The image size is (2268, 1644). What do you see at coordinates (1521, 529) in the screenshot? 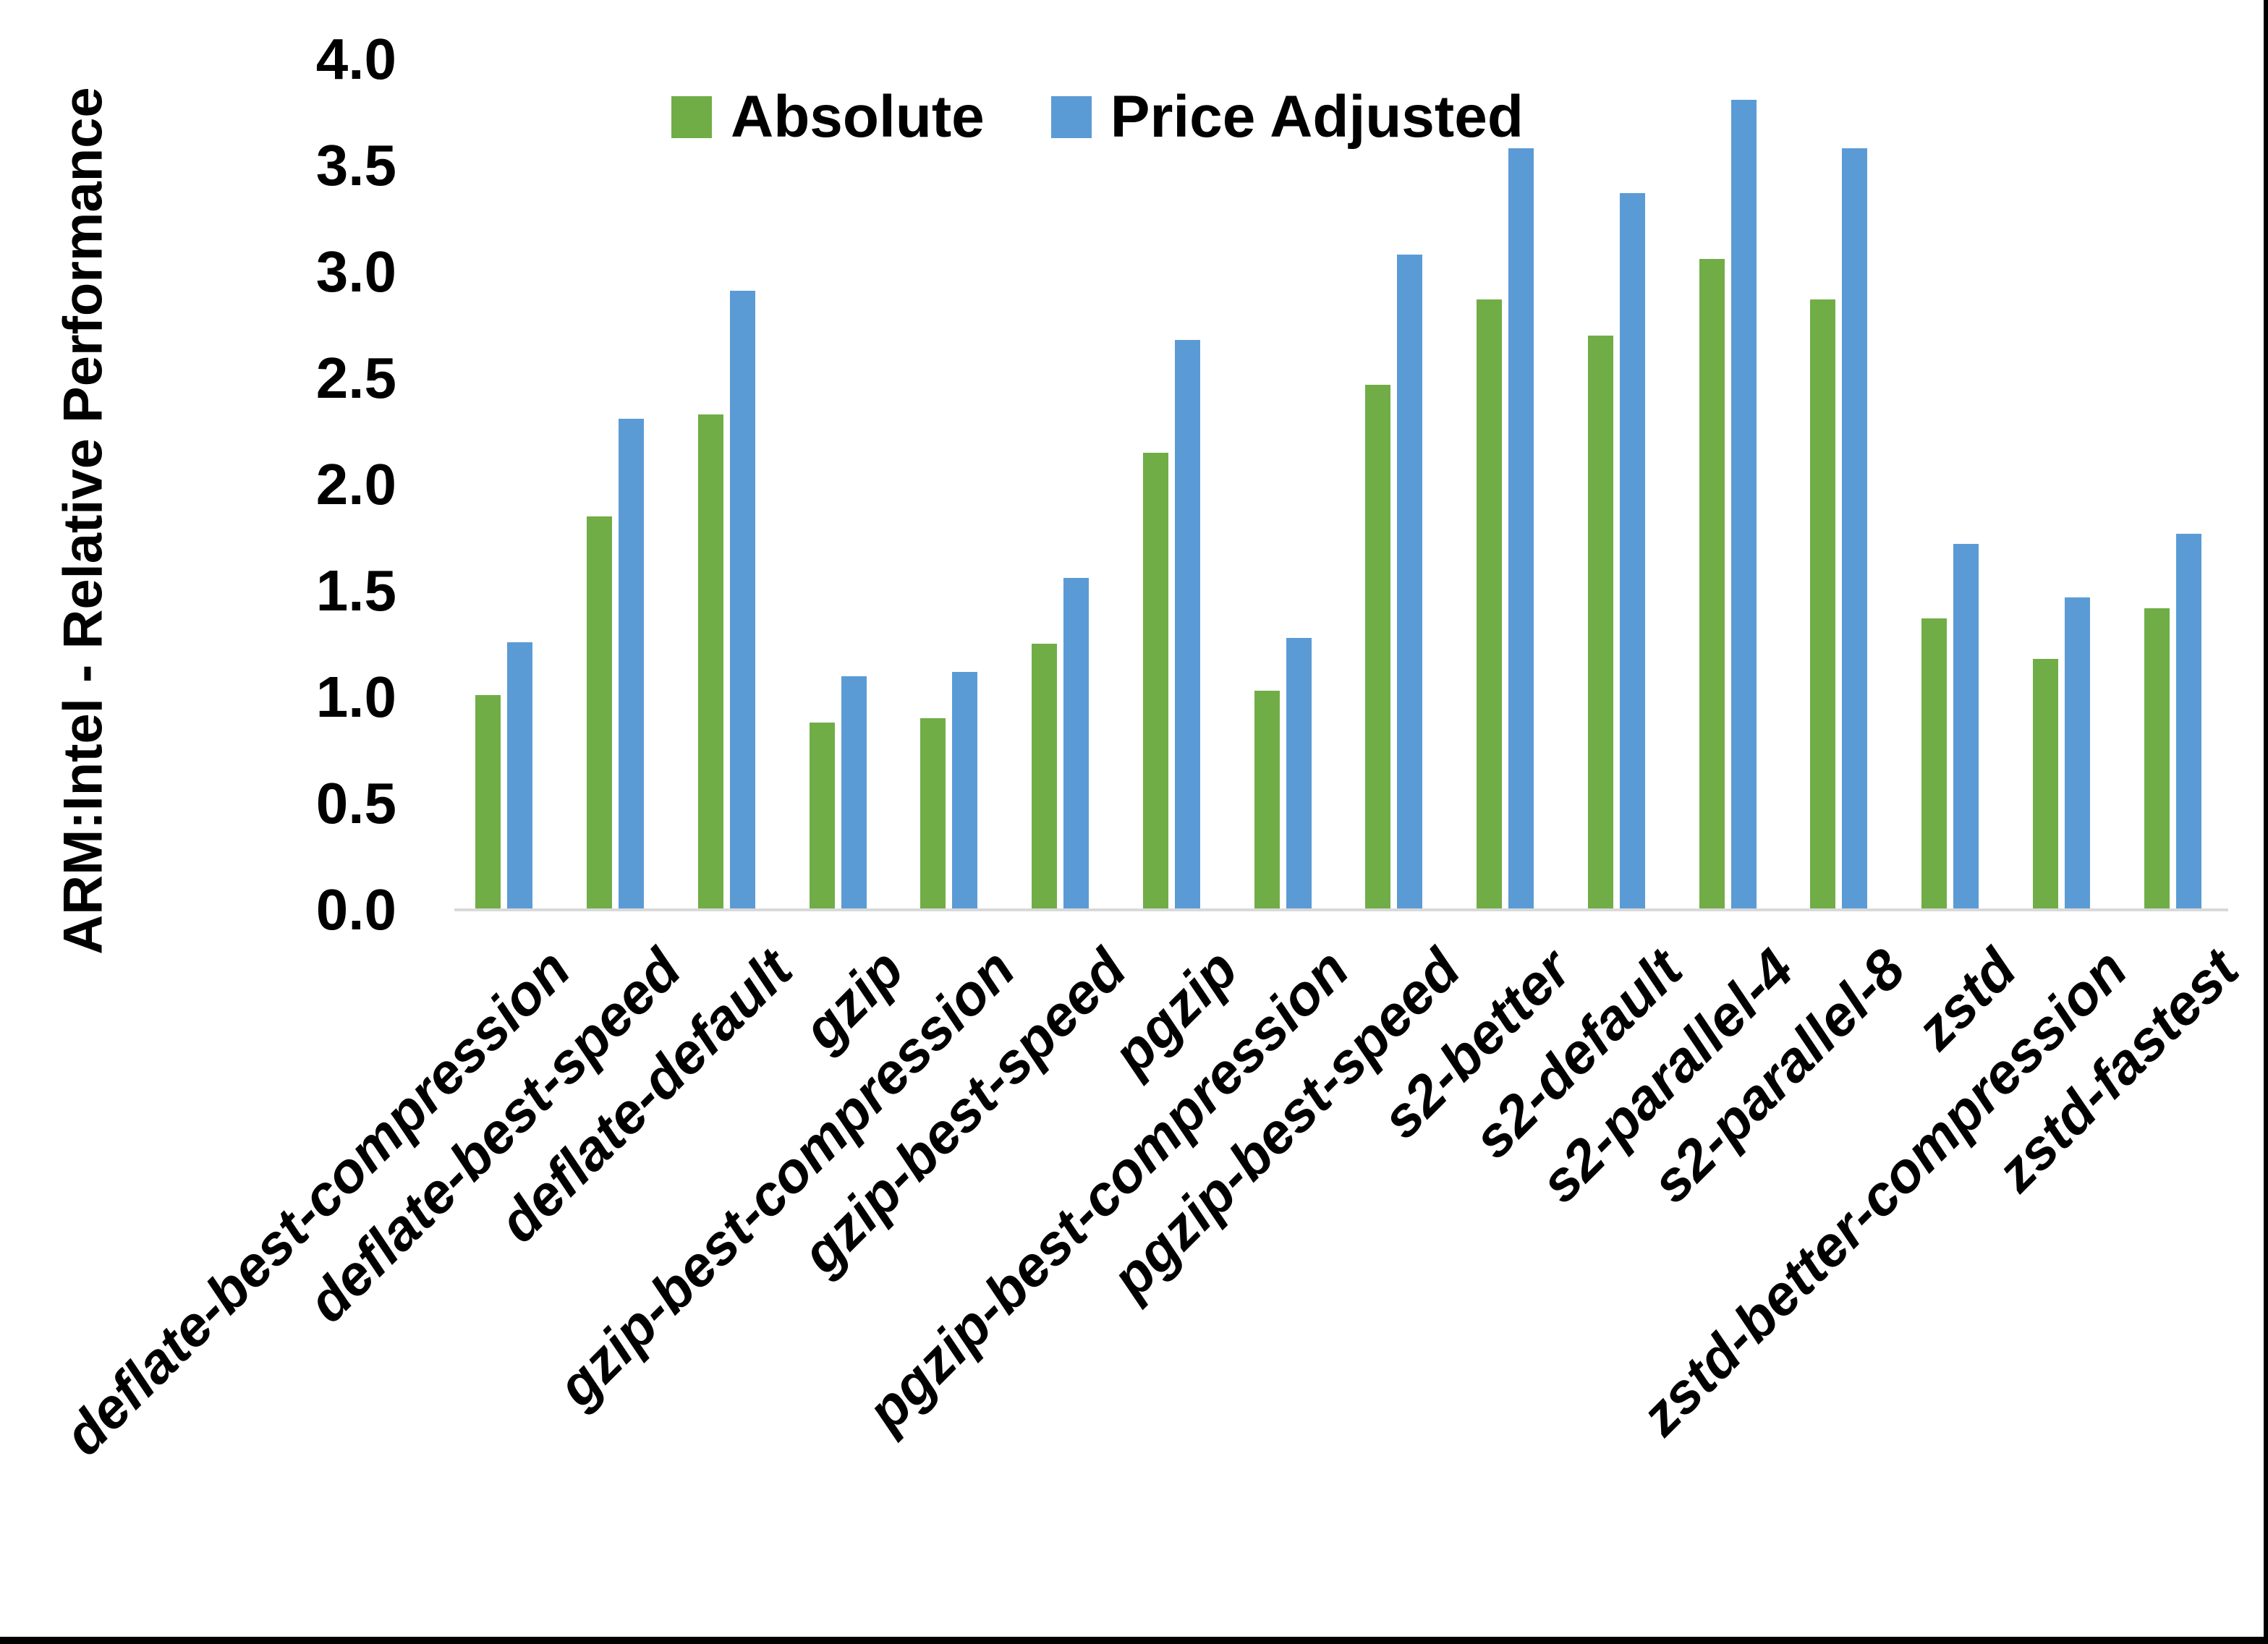
I see `bar-price-adjusted-s2-better` at bounding box center [1521, 529].